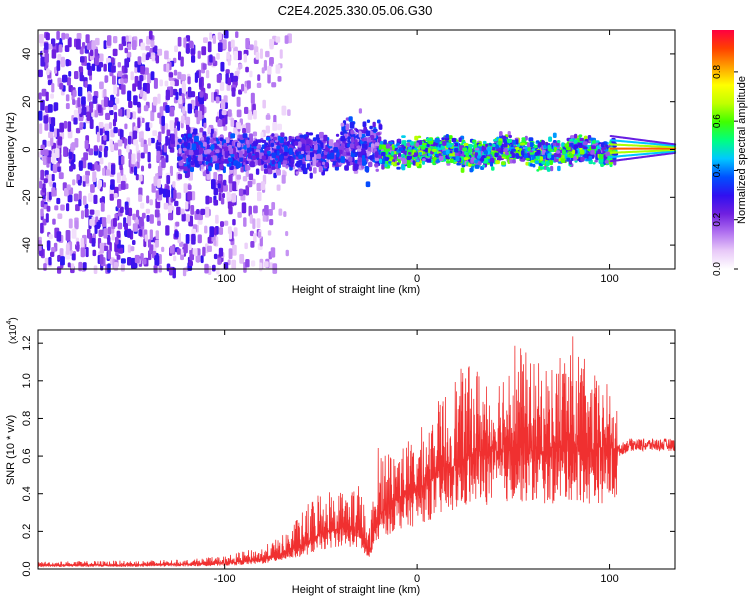  I want to click on y-tick-label: 40, so click(27, 54).